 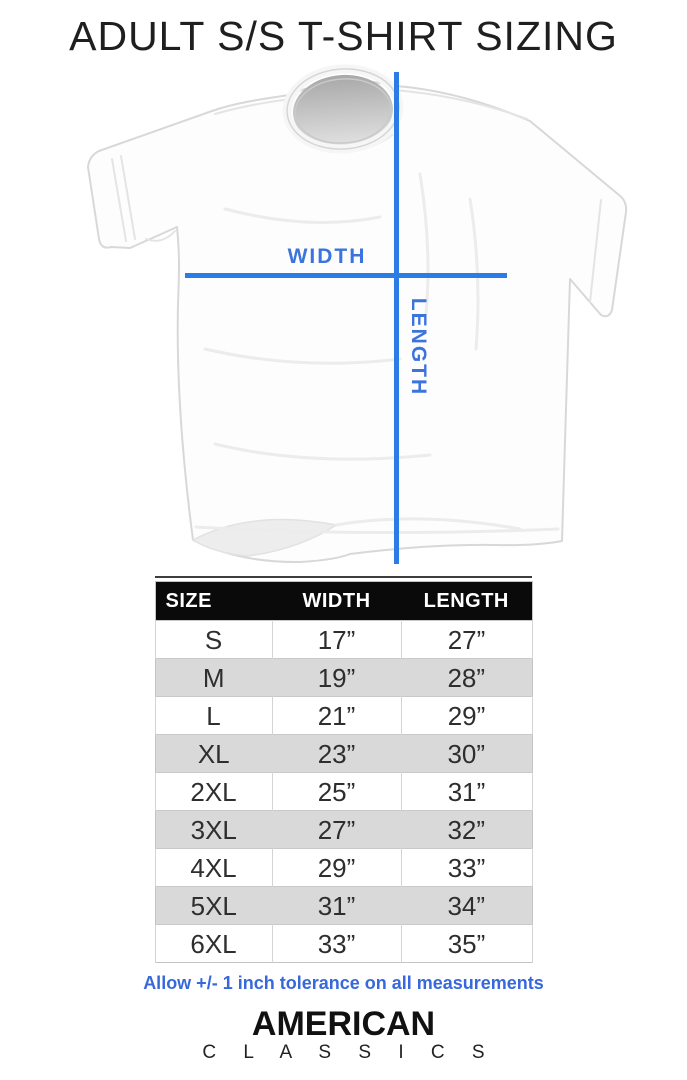 What do you see at coordinates (213, 677) in the screenshot?
I see `size-cell: M` at bounding box center [213, 677].